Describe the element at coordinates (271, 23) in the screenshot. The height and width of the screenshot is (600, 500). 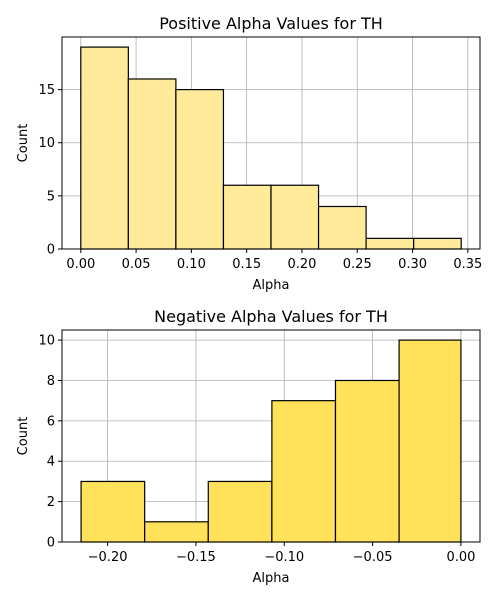
I see `chart-title: Positive Alpha Values for TH` at that location.